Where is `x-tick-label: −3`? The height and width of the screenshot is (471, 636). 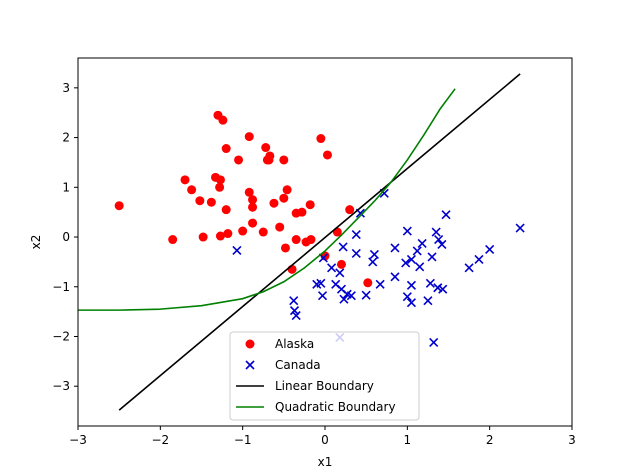 x-tick-label: −3 is located at coordinates (78, 440).